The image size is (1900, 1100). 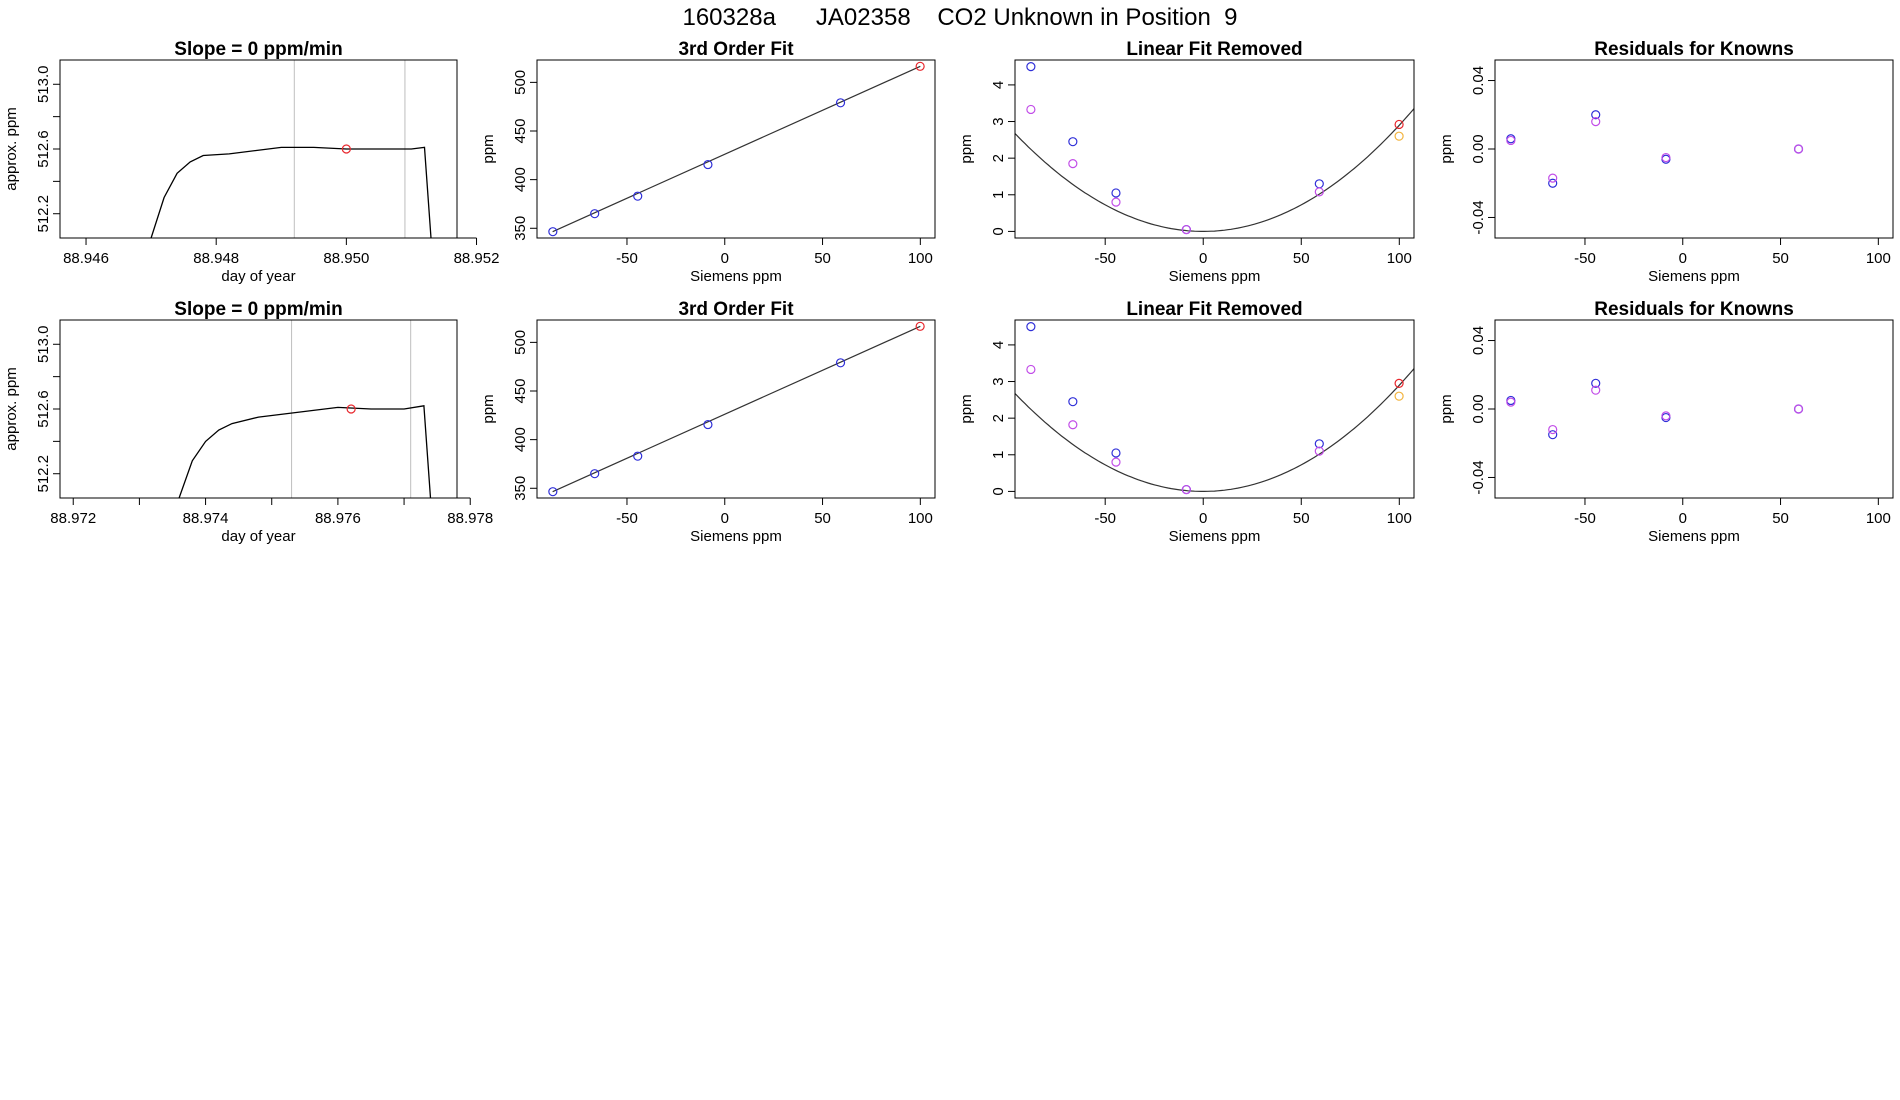 What do you see at coordinates (1203, 258) in the screenshot?
I see `chart-3-x-tick-label-2: 0` at bounding box center [1203, 258].